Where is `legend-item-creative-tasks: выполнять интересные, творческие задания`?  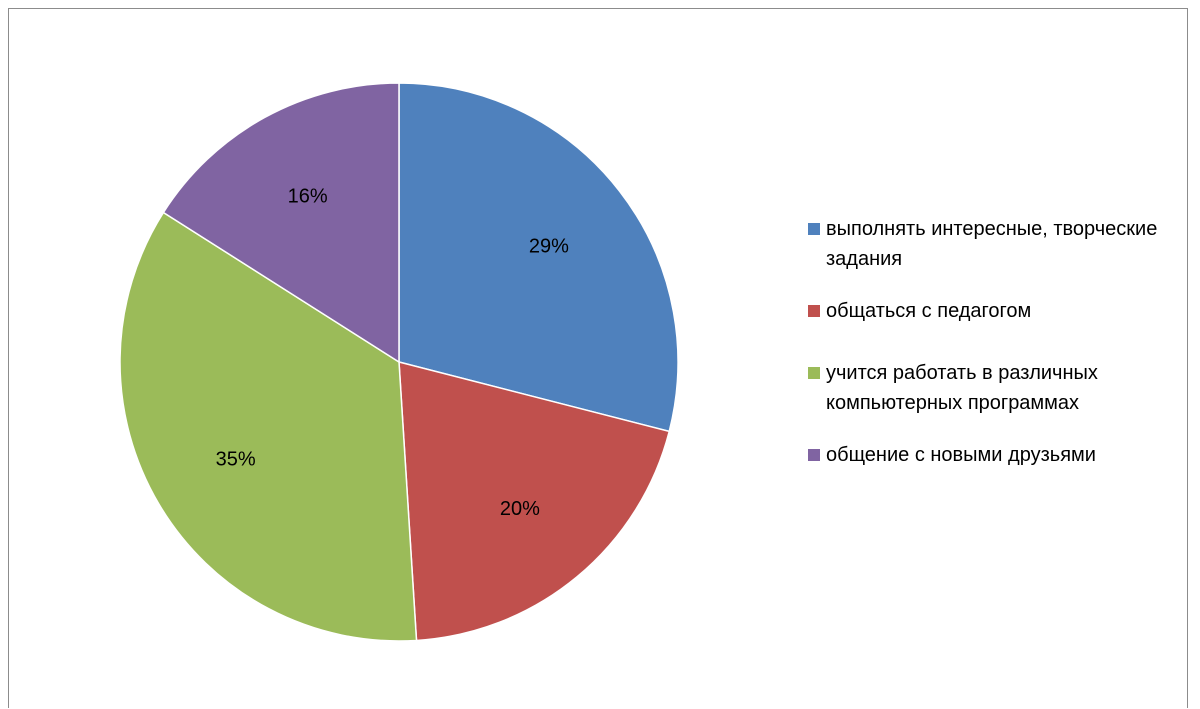
legend-item-creative-tasks: выполнять интересные, творческие задания is located at coordinates (994, 244).